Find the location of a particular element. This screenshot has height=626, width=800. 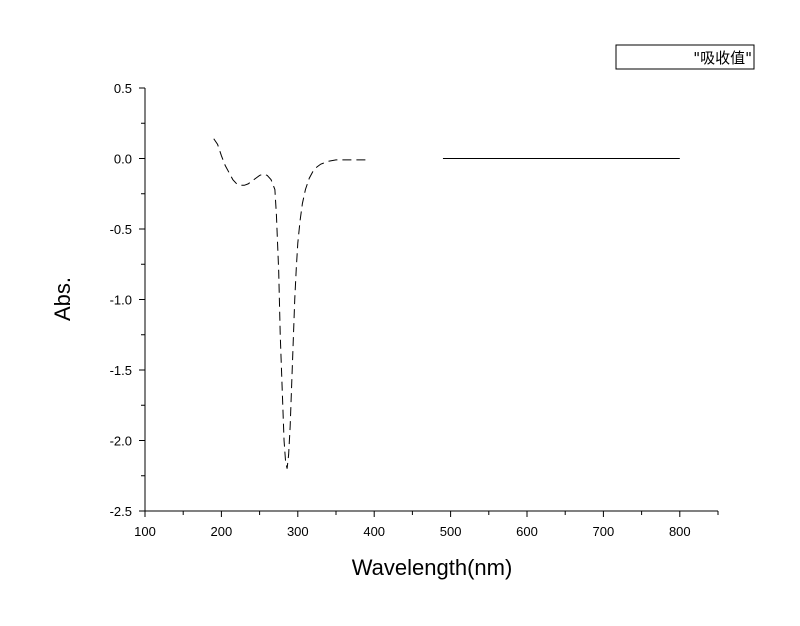

x-tick-label: 500 is located at coordinates (451, 531).